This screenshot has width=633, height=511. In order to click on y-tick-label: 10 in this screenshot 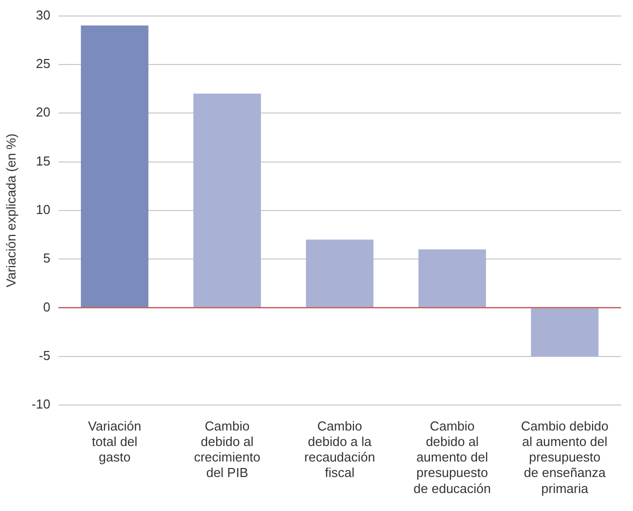, I will do `click(43, 209)`.